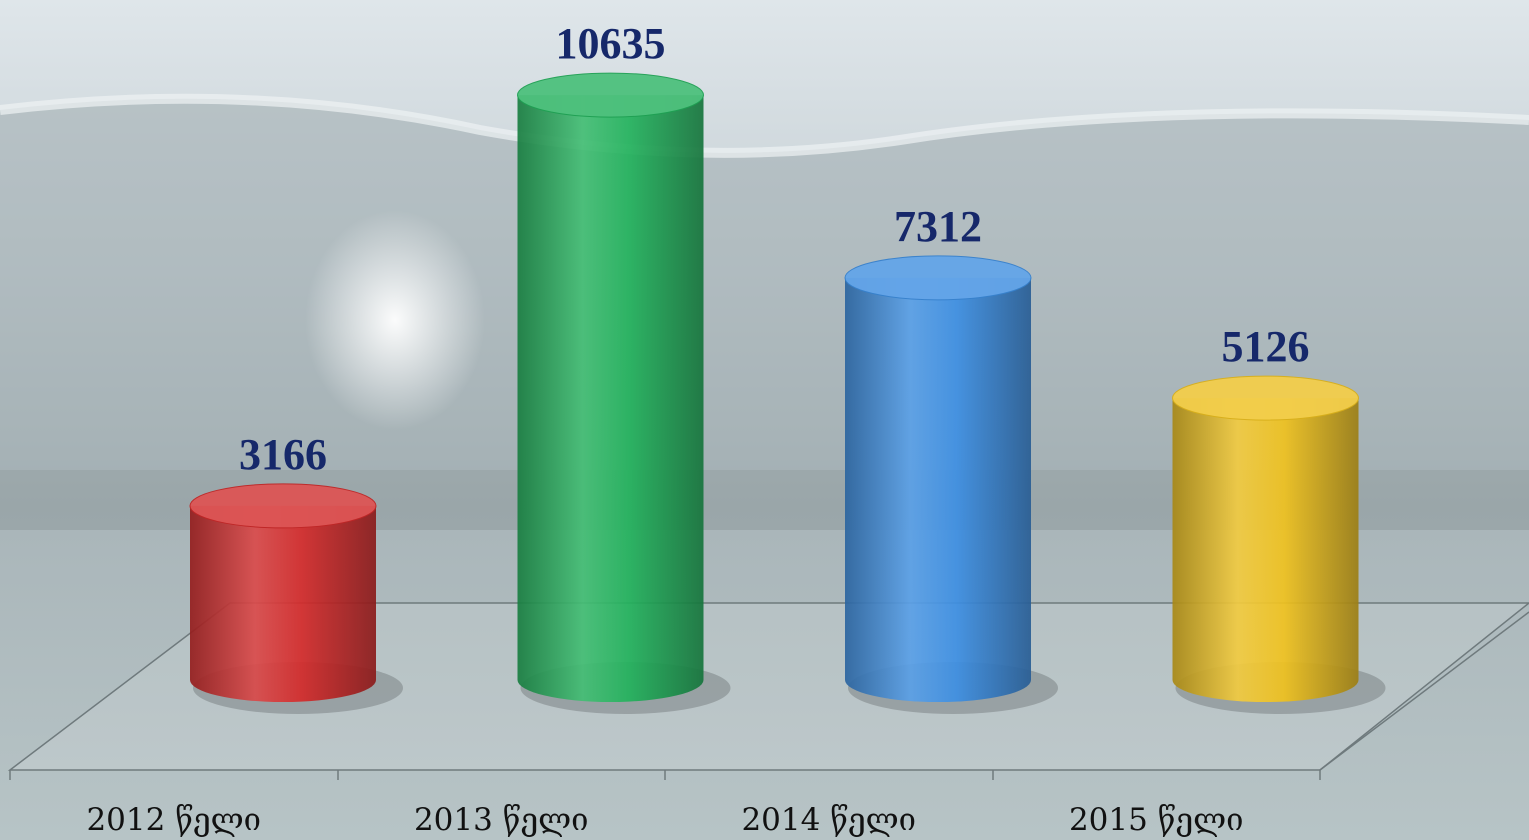  I want to click on x-ticks, so click(665, 775).